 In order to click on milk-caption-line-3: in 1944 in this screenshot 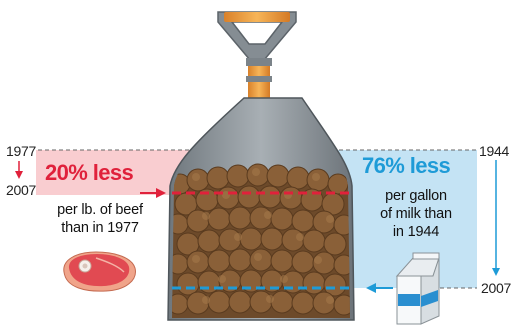, I will do `click(416, 232)`.